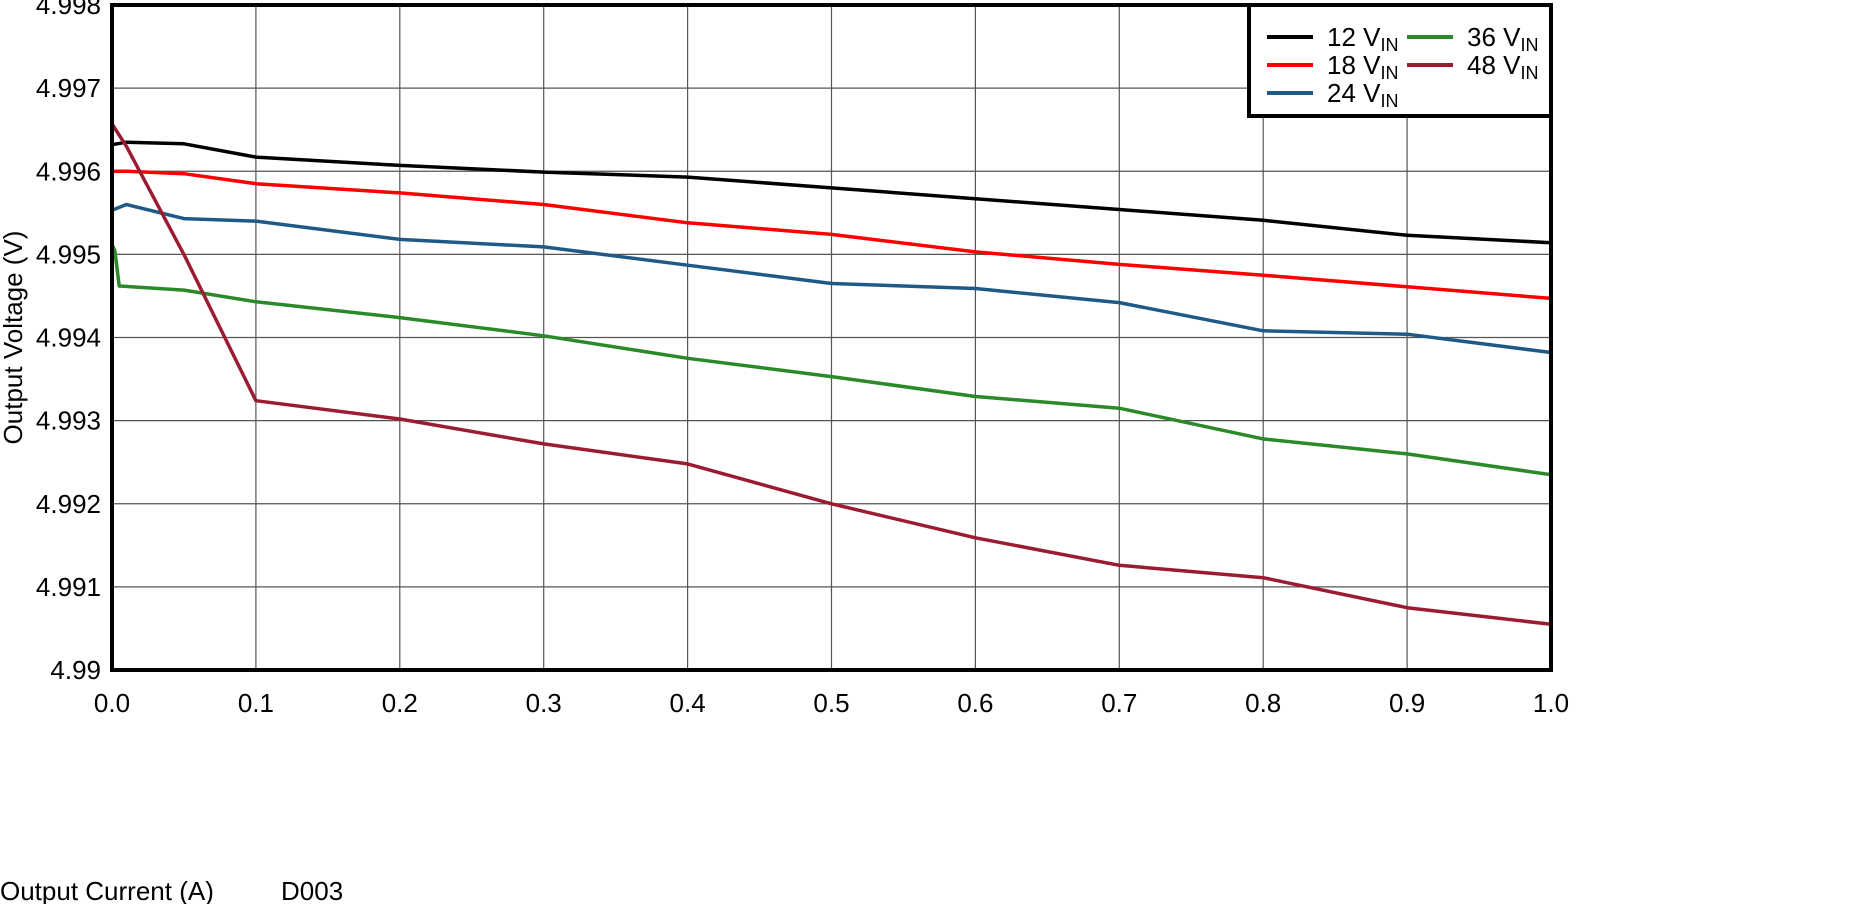 This screenshot has height=904, width=1869. I want to click on x-tick-label: 0.9, so click(1407, 703).